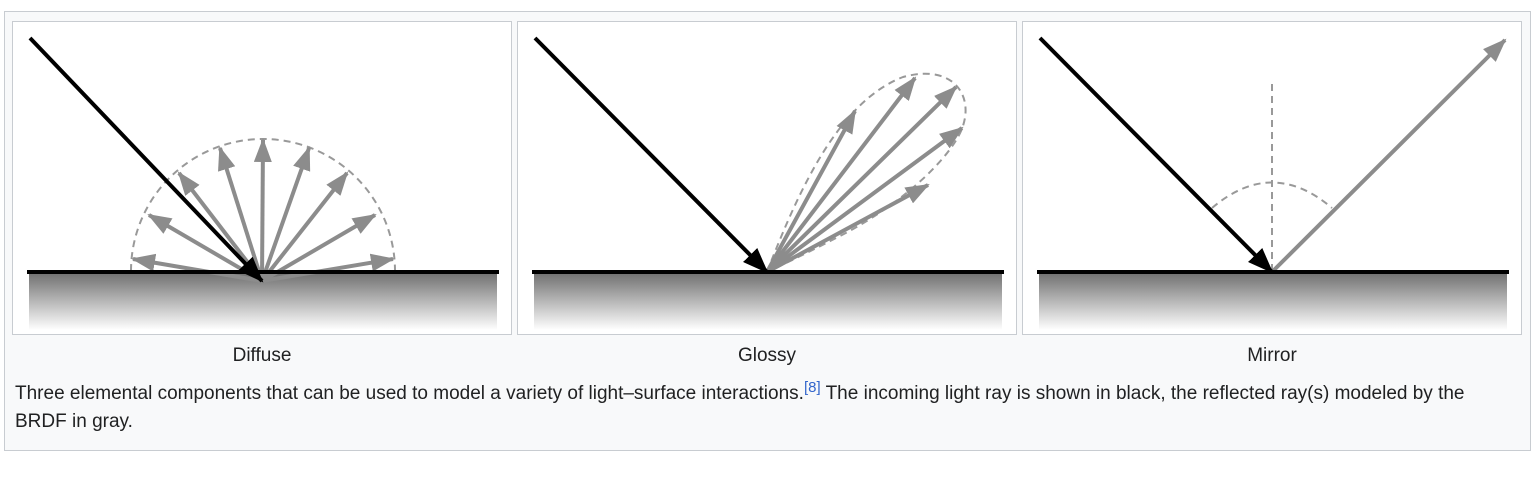 Image resolution: width=1539 pixels, height=480 pixels. I want to click on angle-arc, so click(1272, 195).